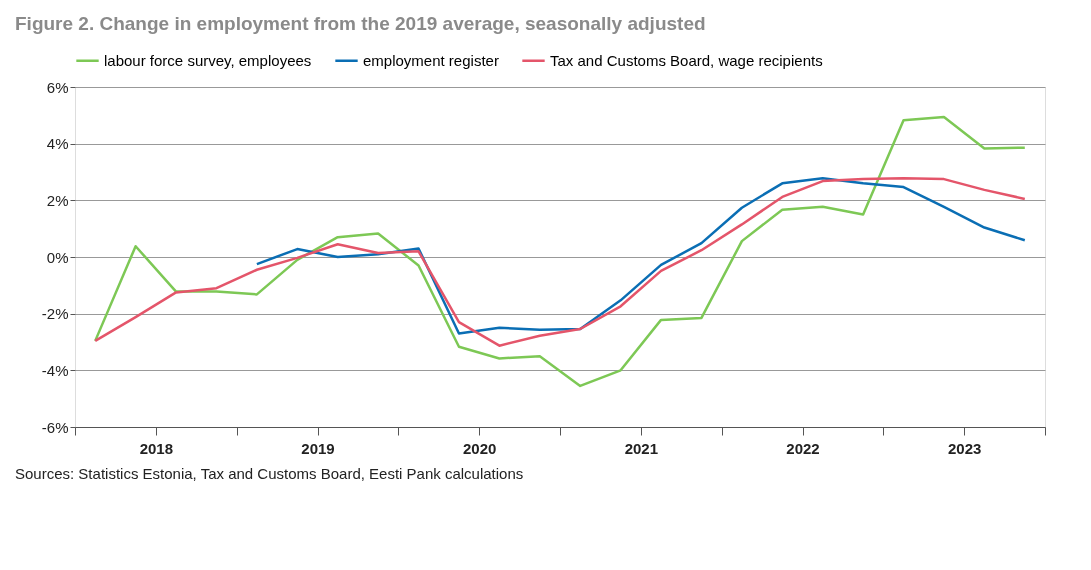 This screenshot has height=570, width=1091. What do you see at coordinates (360, 23) in the screenshot?
I see `chart-title: Figure 2. Change in employment from the 2019 average, seasonally adjusted` at bounding box center [360, 23].